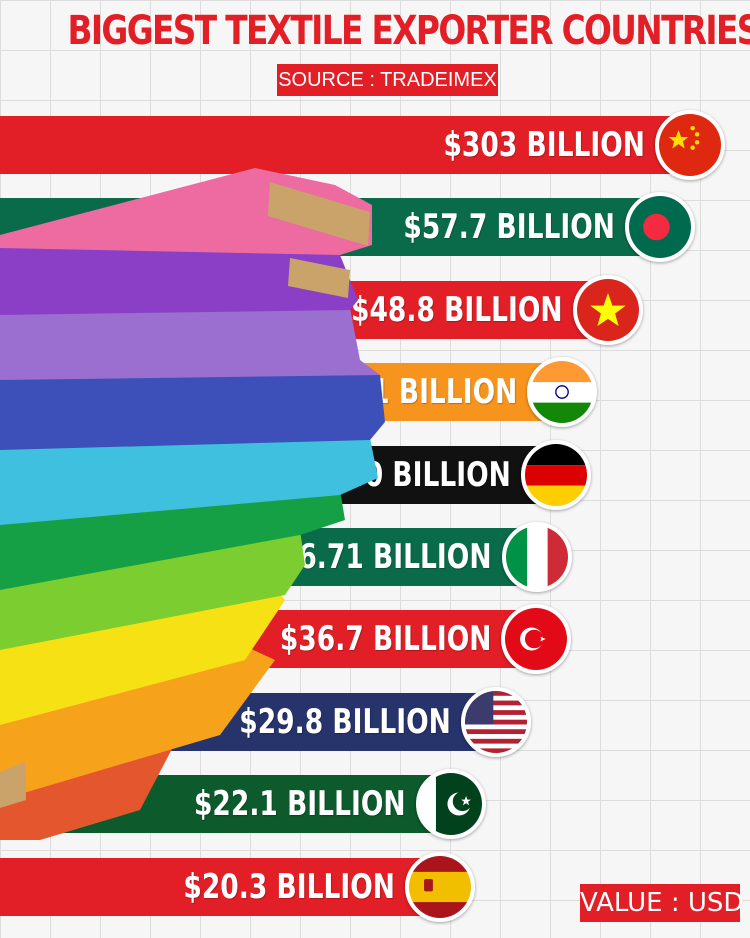  Describe the element at coordinates (345, 721) in the screenshot. I see `bar-value-label: $29.8 BILLION` at that location.